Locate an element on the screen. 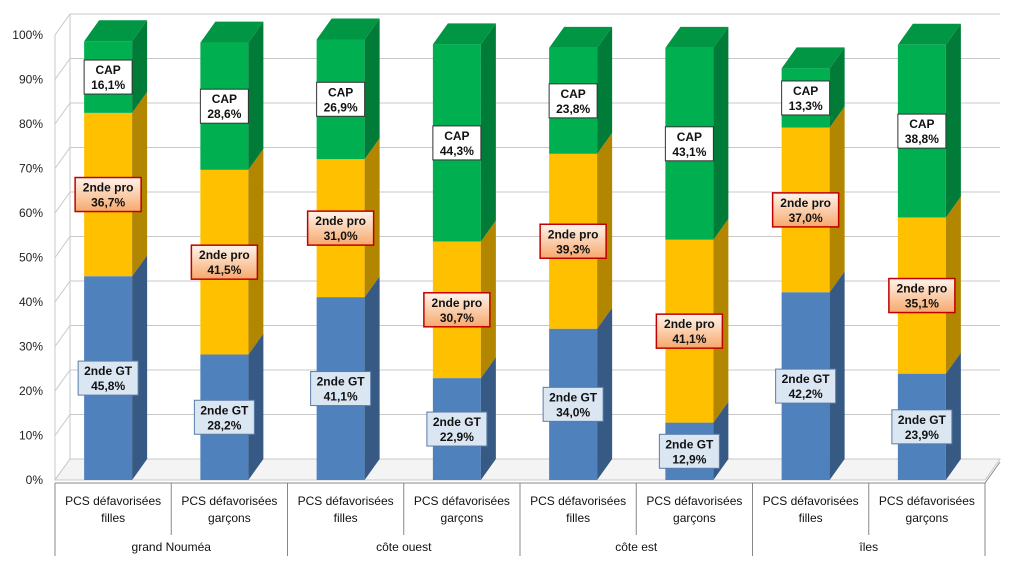 This screenshot has width=1011, height=563. data-label-value: 37,0% is located at coordinates (806, 218).